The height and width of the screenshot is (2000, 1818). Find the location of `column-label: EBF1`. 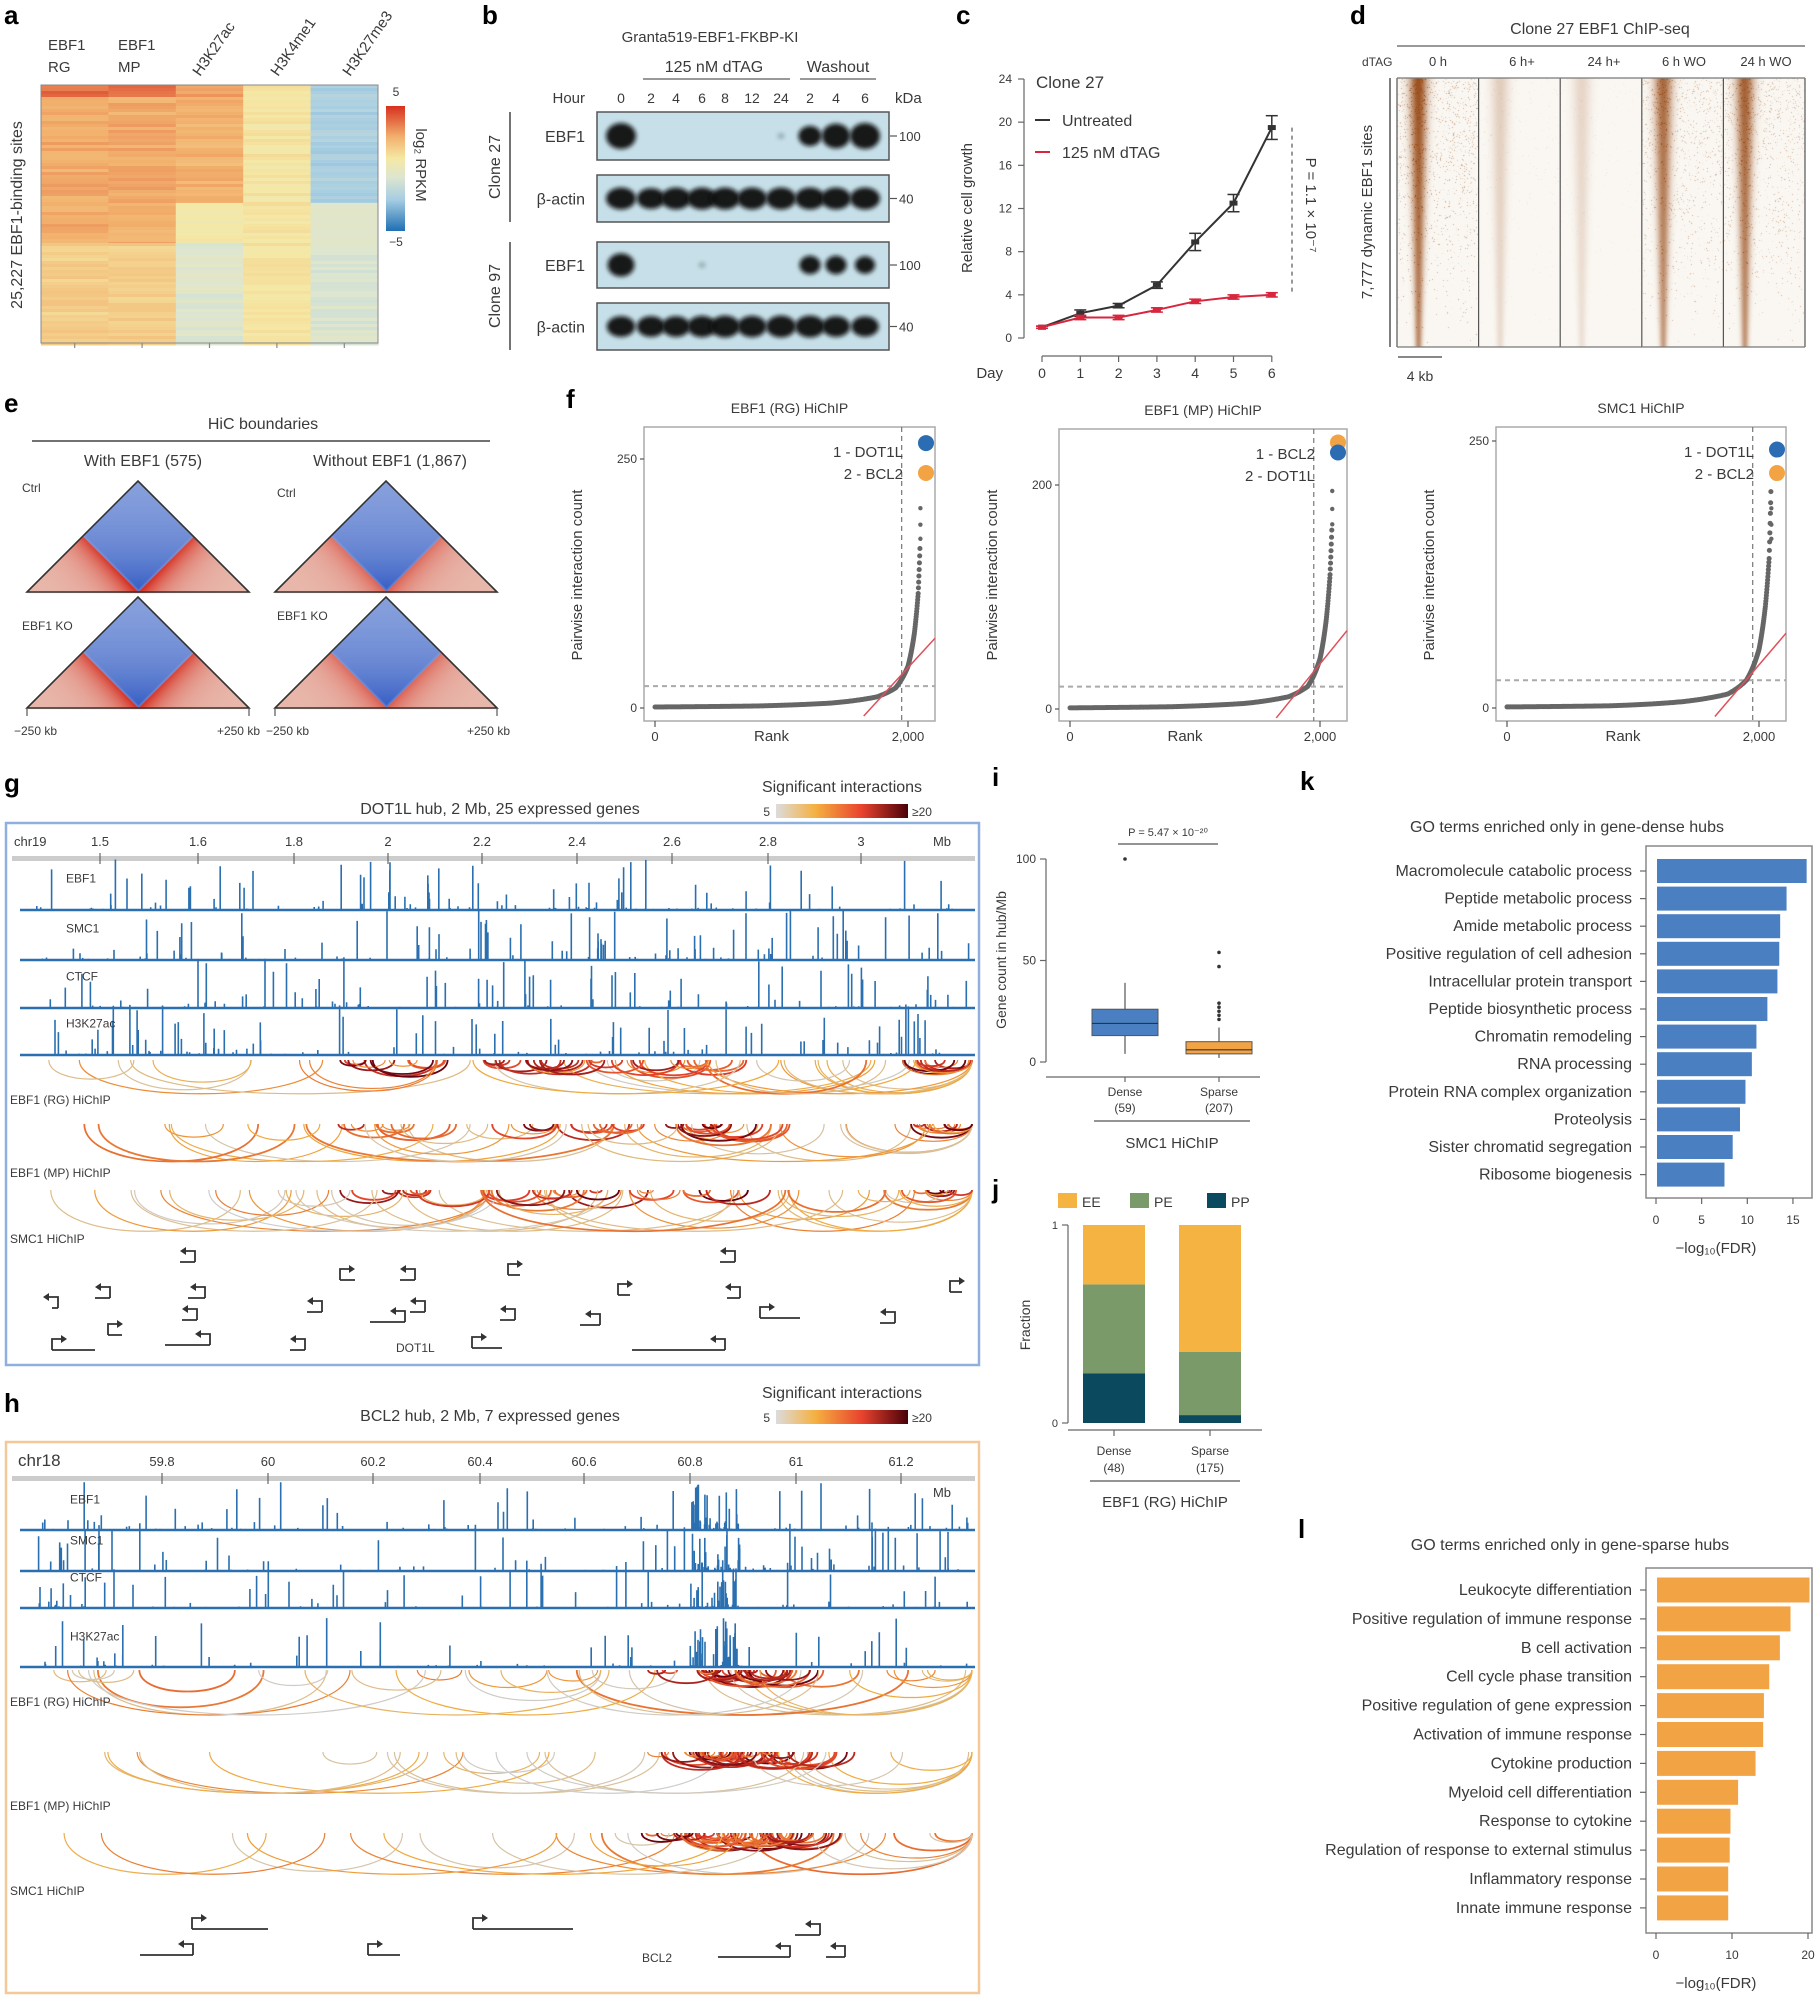

column-label: EBF1 is located at coordinates (137, 45).